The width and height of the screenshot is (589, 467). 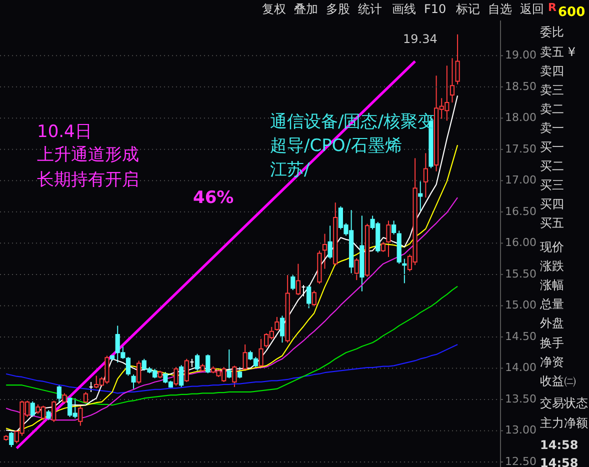 What do you see at coordinates (552, 266) in the screenshot?
I see `text: 涨跌` at bounding box center [552, 266].